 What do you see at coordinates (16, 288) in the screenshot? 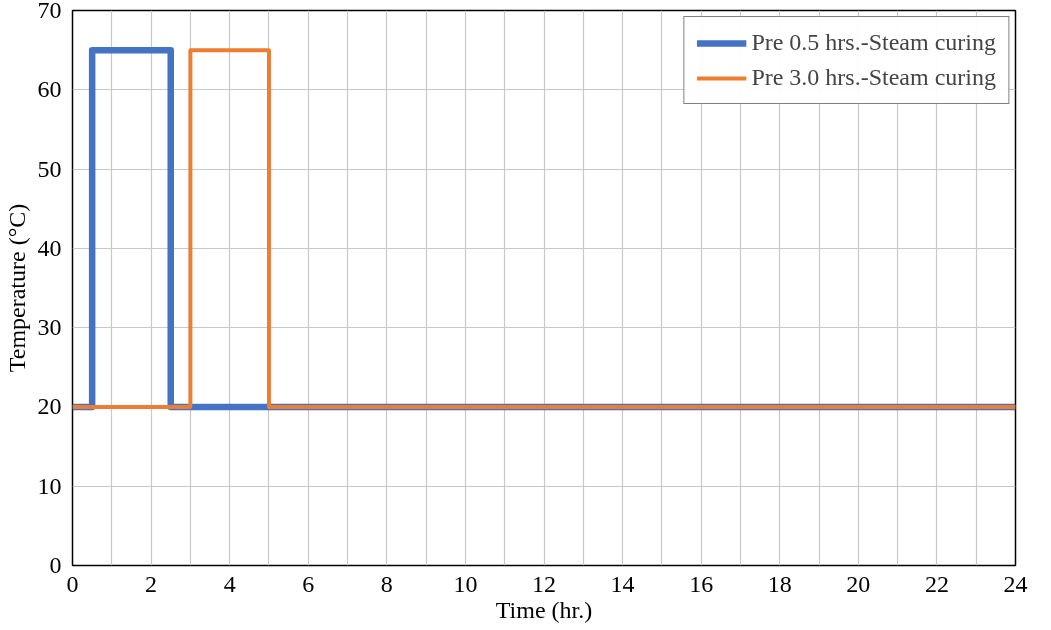
I see `y-axis-title: Temperature (°C)` at bounding box center [16, 288].